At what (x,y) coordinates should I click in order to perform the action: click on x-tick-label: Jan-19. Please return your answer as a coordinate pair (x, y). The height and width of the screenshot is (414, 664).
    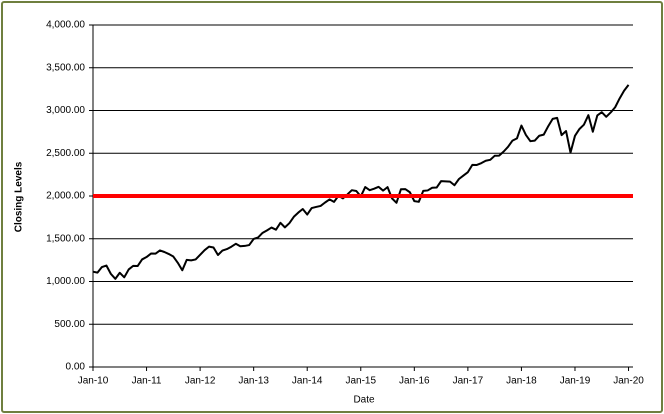
    Looking at the image, I should click on (575, 381).